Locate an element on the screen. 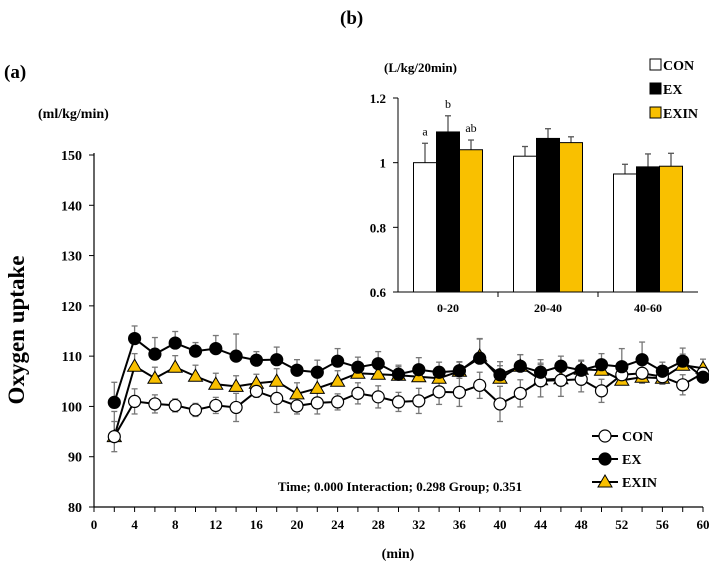  series-line-ex is located at coordinates (408, 369).